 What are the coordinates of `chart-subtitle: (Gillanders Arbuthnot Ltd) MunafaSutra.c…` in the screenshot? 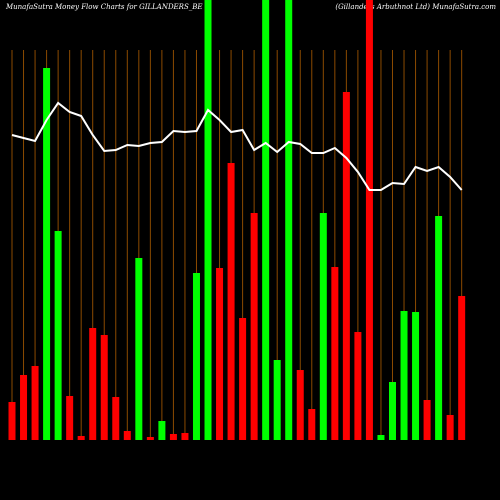 It's located at (415, 7).